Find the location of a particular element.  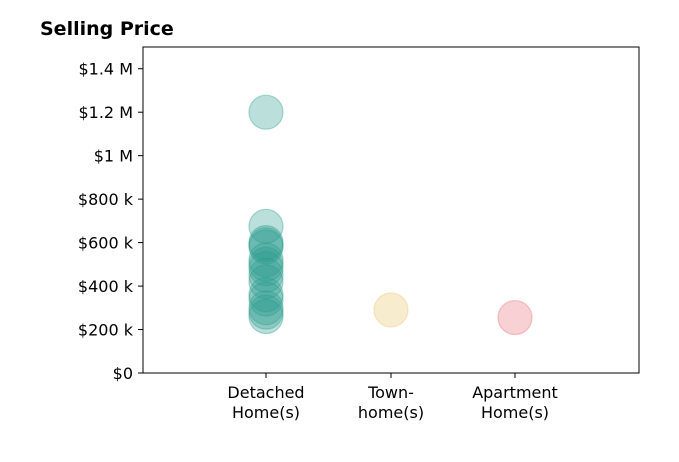

y-tick-label: $600 k is located at coordinates (106, 243).